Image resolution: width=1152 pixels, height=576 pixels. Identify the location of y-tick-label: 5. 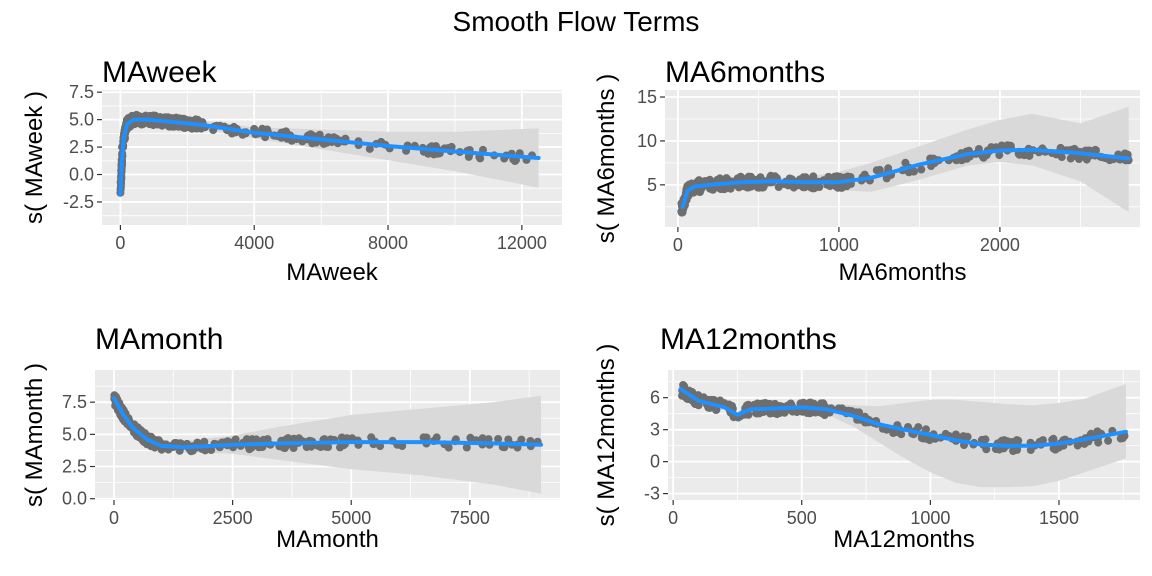
(652, 185).